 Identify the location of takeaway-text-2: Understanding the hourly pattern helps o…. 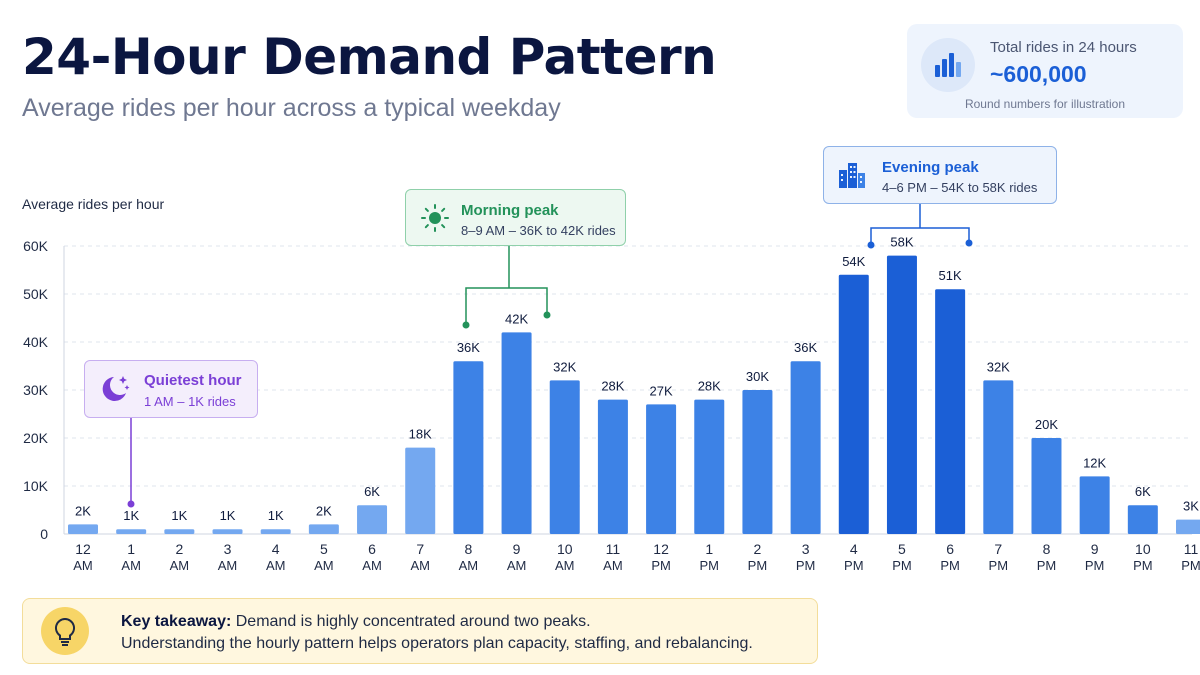
(437, 643).